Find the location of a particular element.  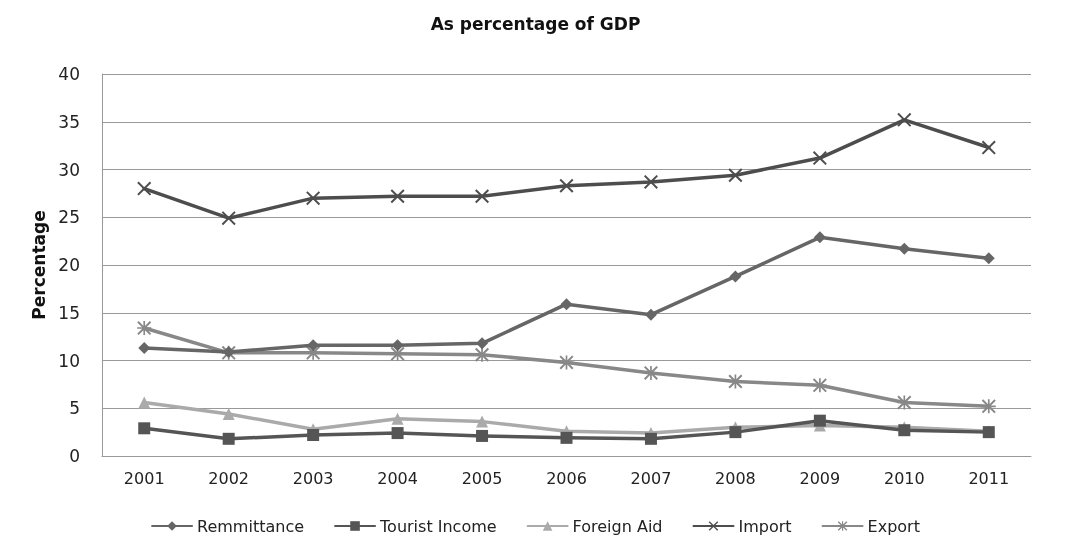

y-tick-label: 35 is located at coordinates (69, 121).